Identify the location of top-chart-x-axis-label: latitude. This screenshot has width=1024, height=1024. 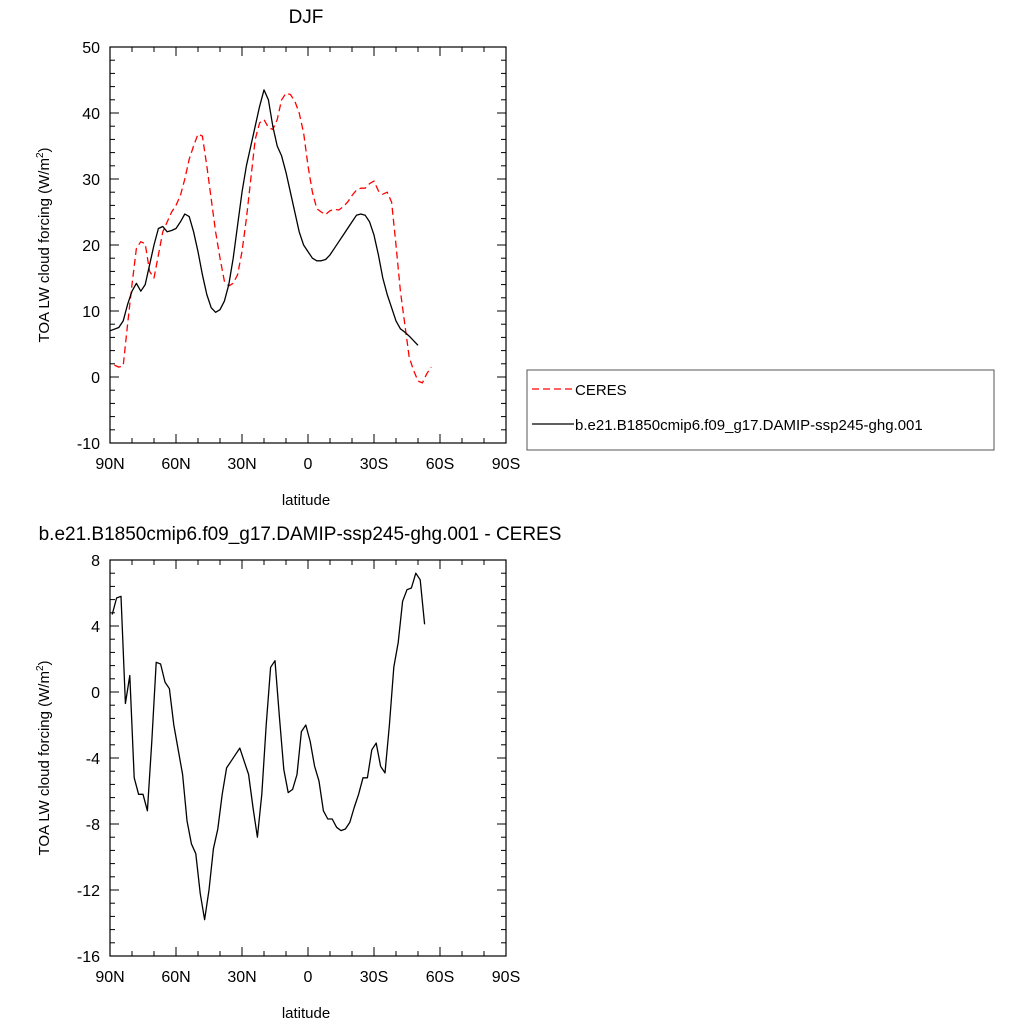
(306, 500).